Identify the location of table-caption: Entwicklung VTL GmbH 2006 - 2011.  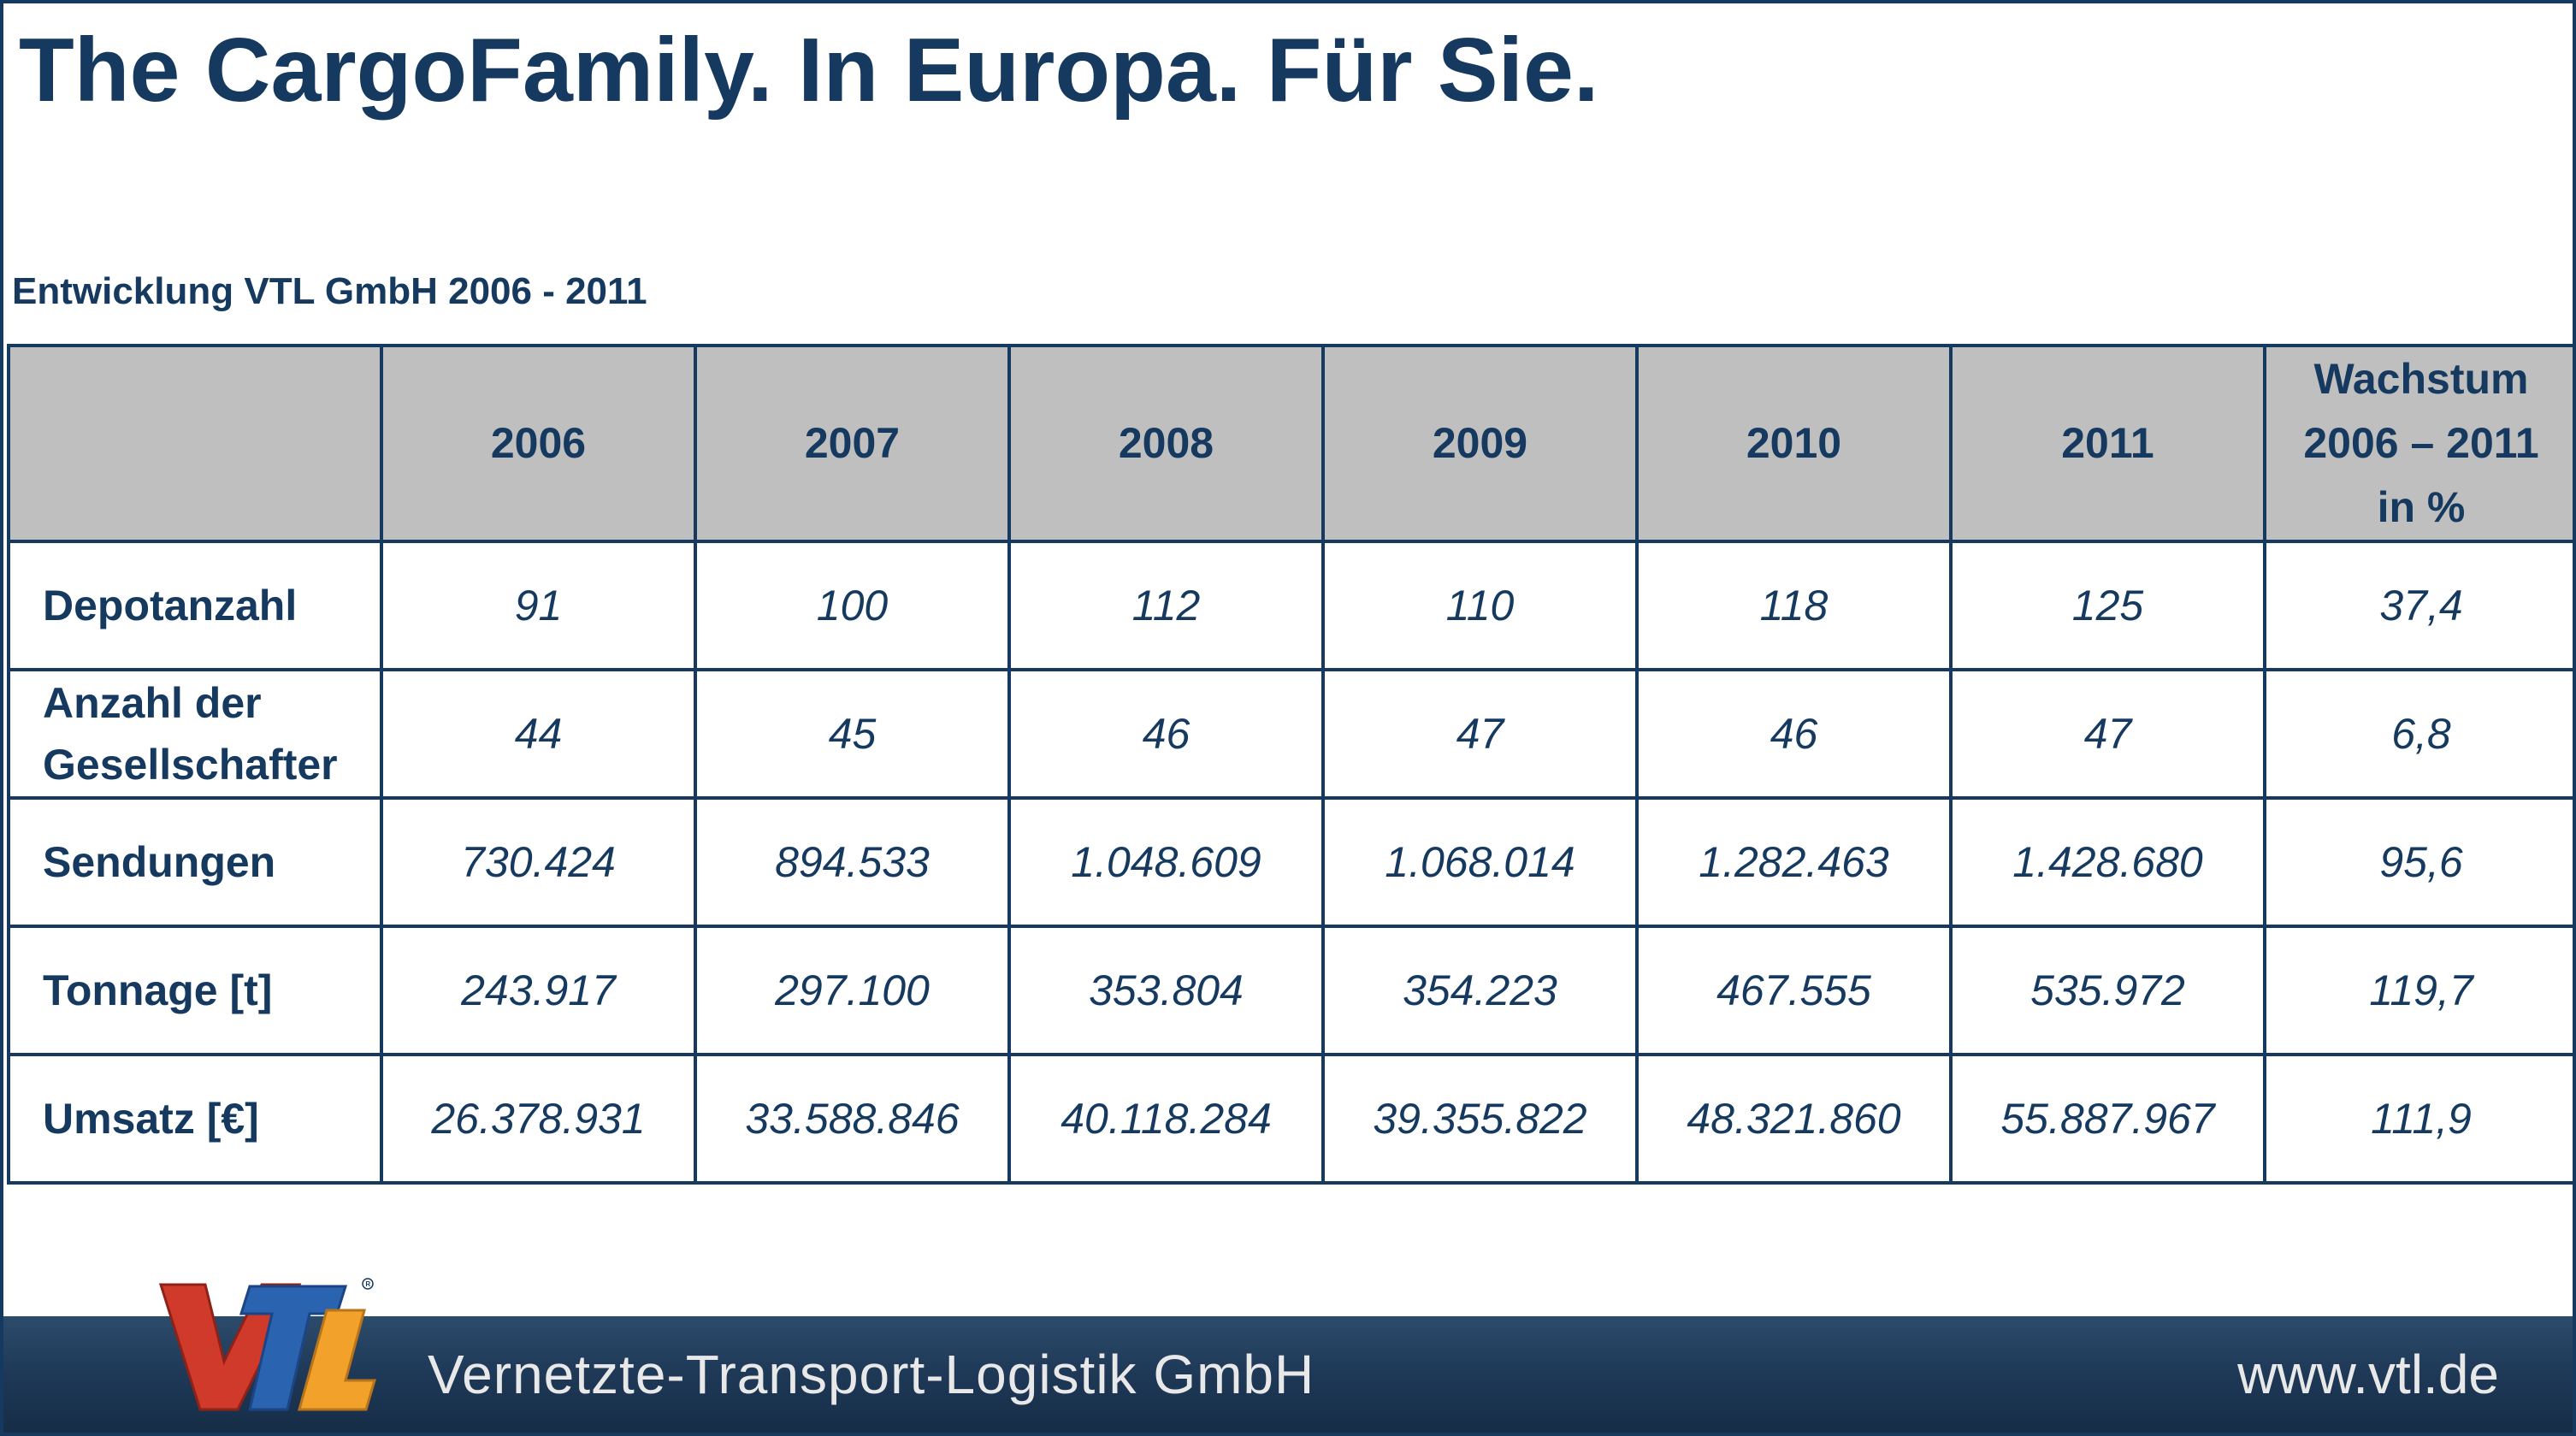
(329, 291).